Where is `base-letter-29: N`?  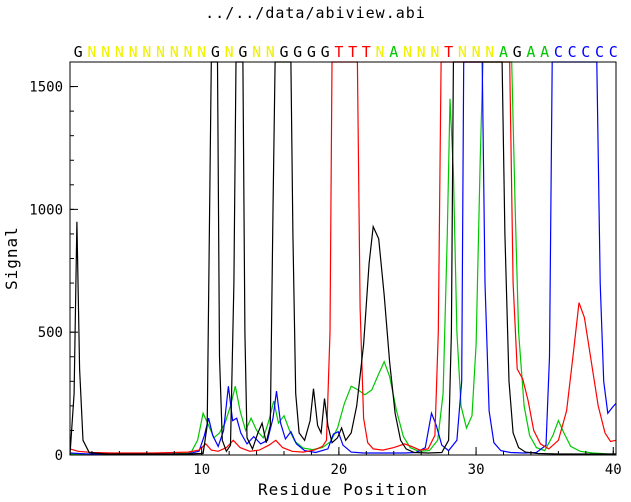 base-letter-29: N is located at coordinates (462, 52).